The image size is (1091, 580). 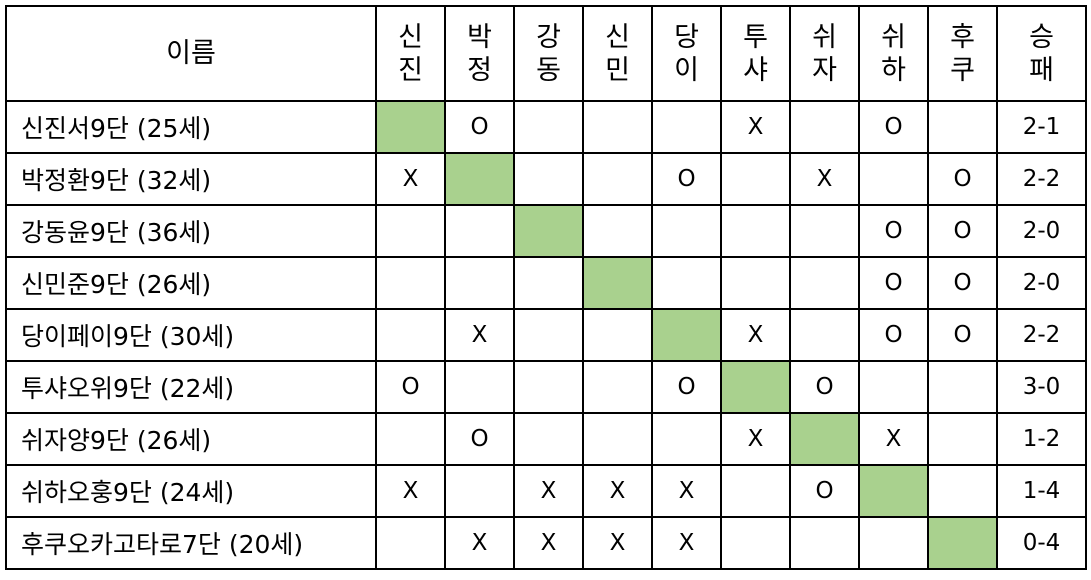 What do you see at coordinates (1041, 179) in the screenshot?
I see `record-cell: 2-2` at bounding box center [1041, 179].